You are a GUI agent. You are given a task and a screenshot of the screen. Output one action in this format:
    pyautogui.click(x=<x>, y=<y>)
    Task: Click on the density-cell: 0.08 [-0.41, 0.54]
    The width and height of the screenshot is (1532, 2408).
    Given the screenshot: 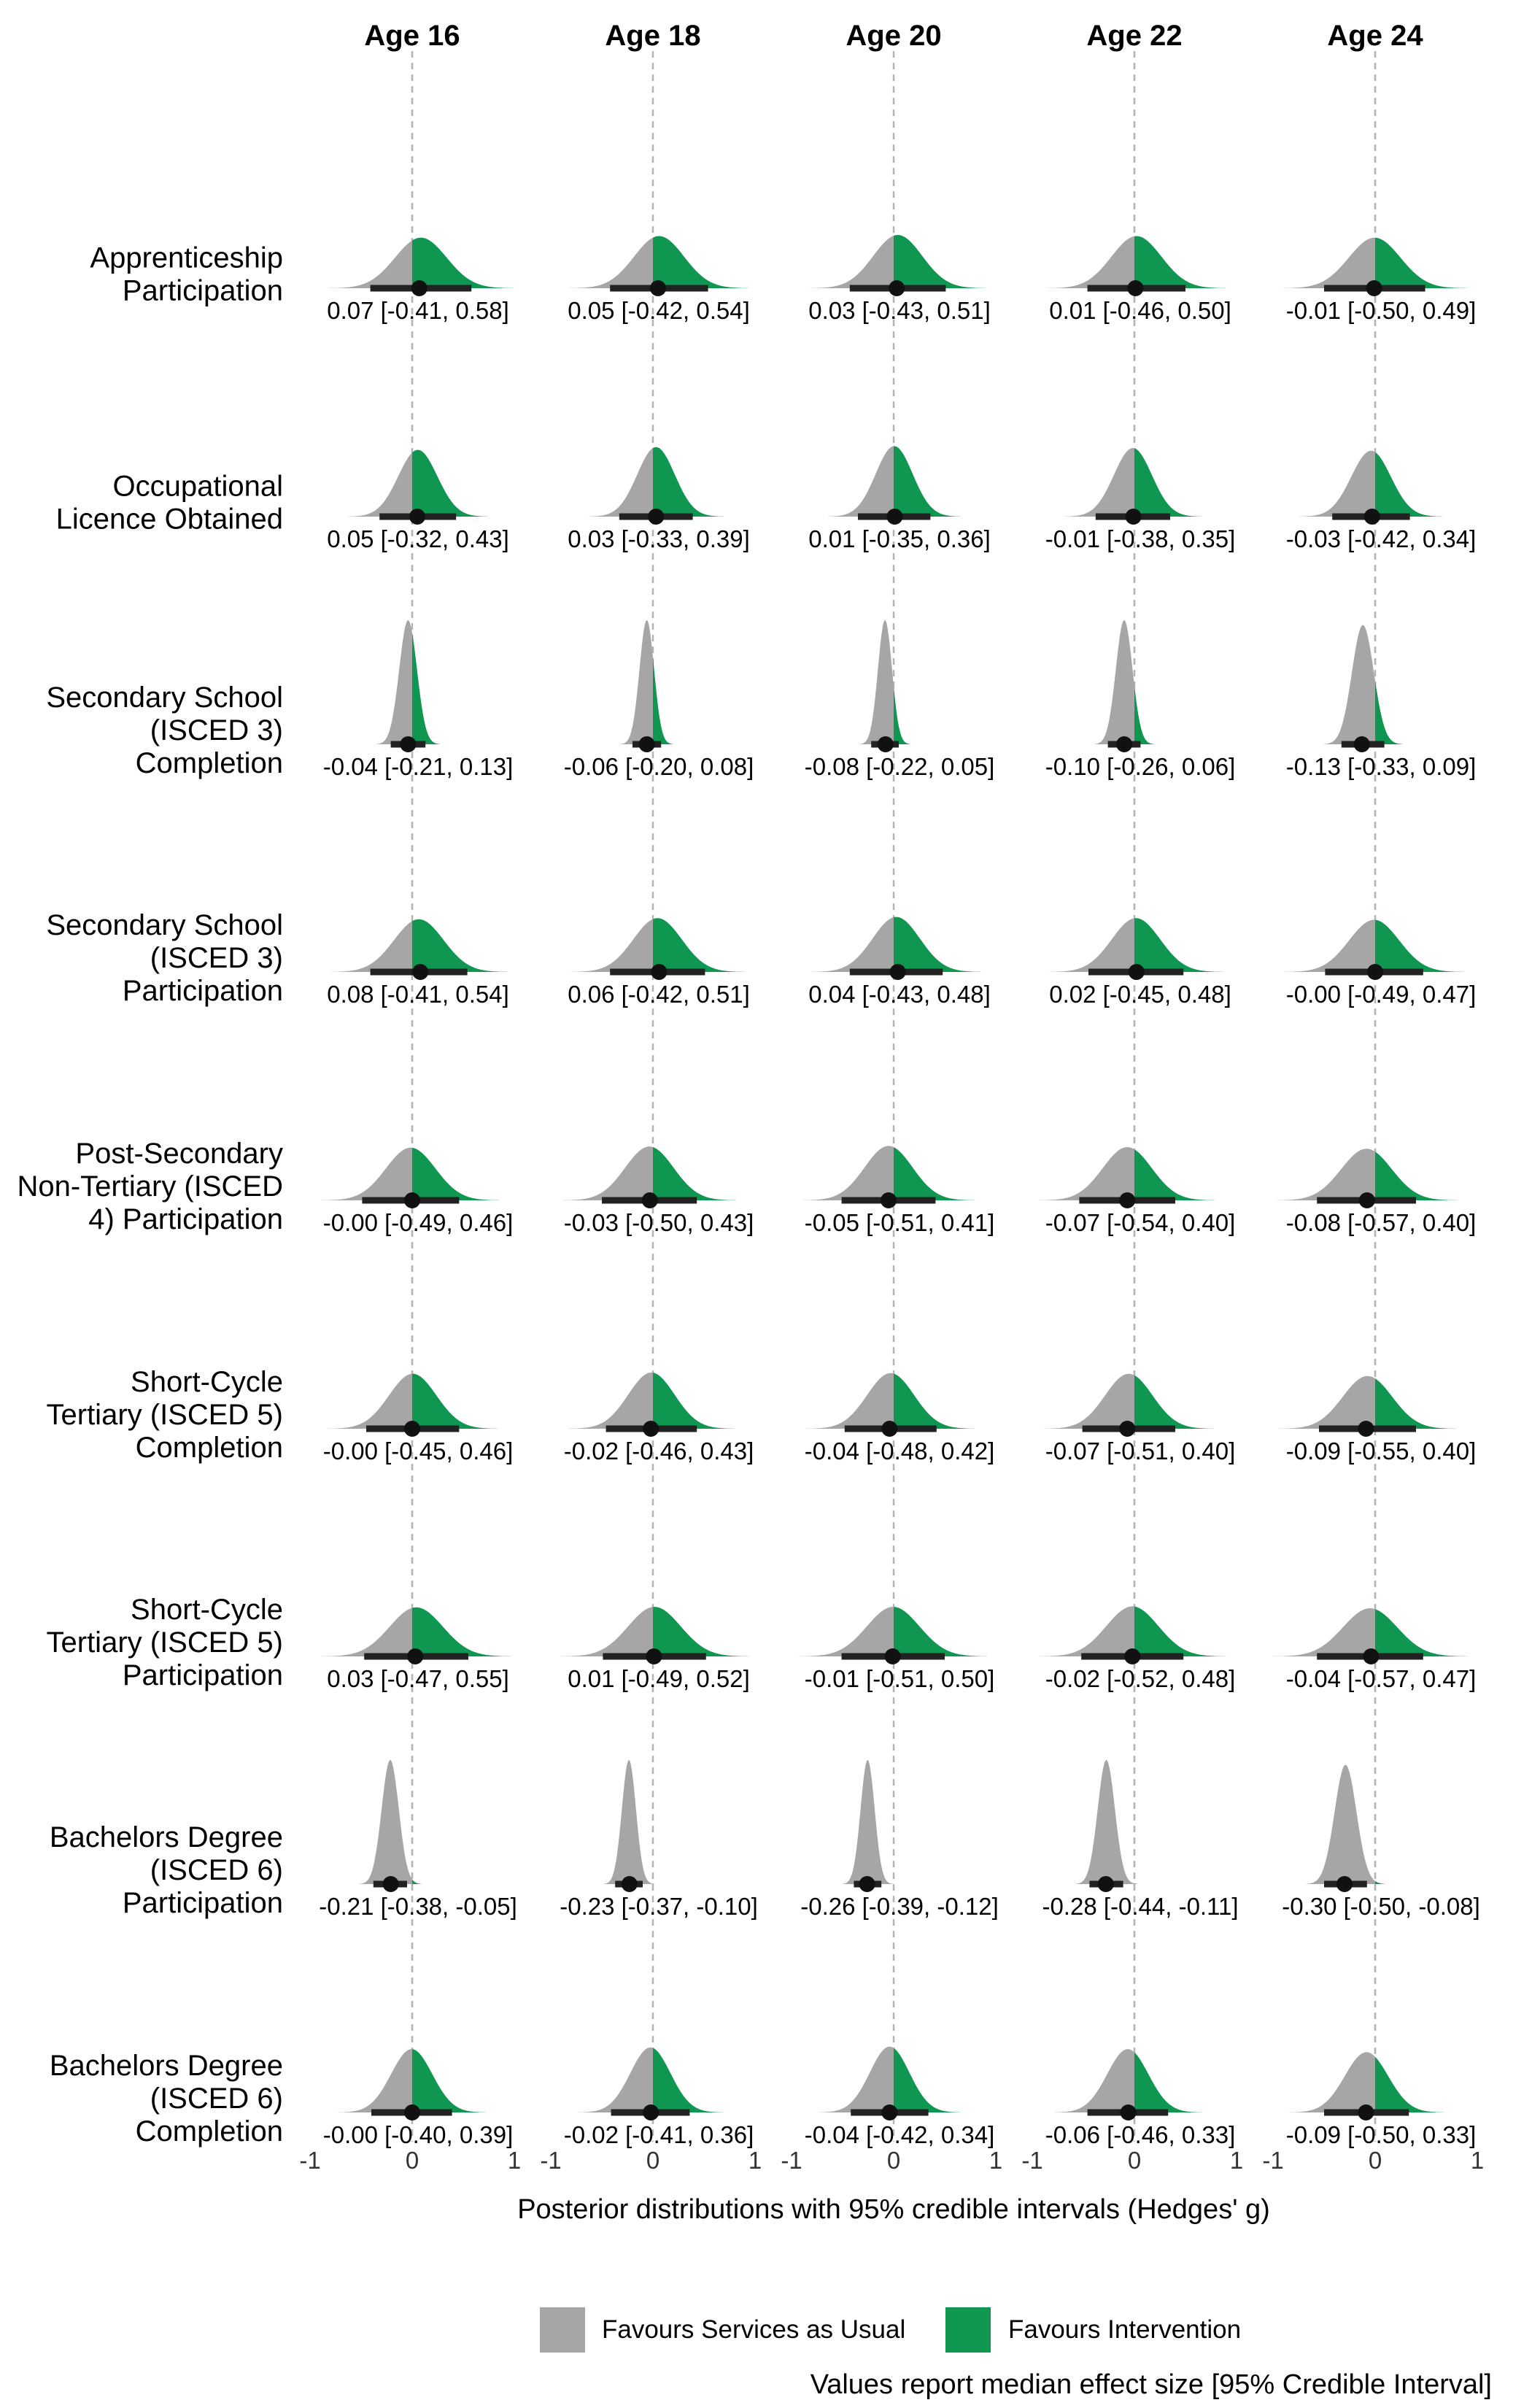 What is the action you would take?
    pyautogui.click(x=418, y=963)
    